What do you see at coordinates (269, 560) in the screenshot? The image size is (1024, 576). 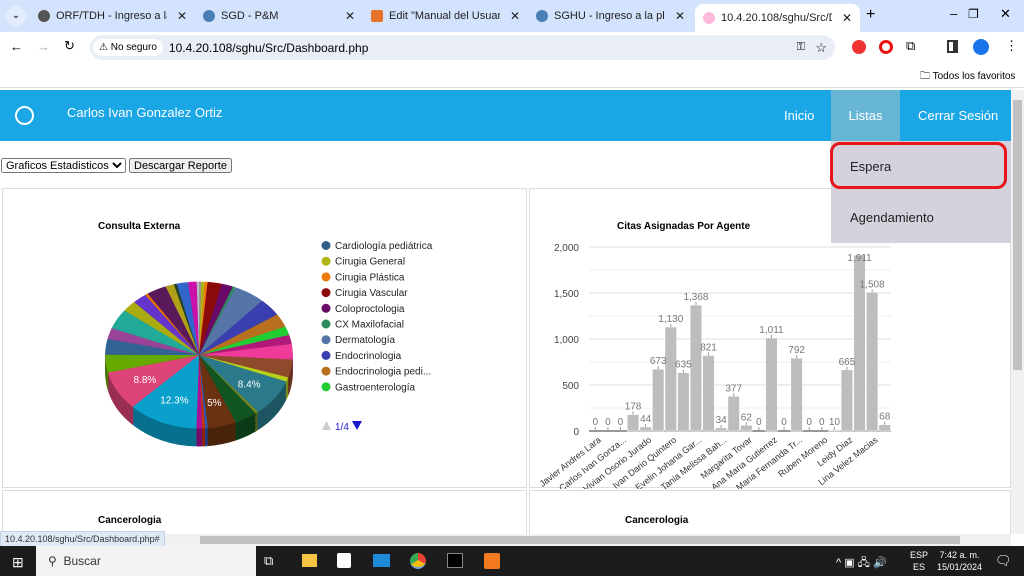 I see `task-view-icon: ⧉` at bounding box center [269, 560].